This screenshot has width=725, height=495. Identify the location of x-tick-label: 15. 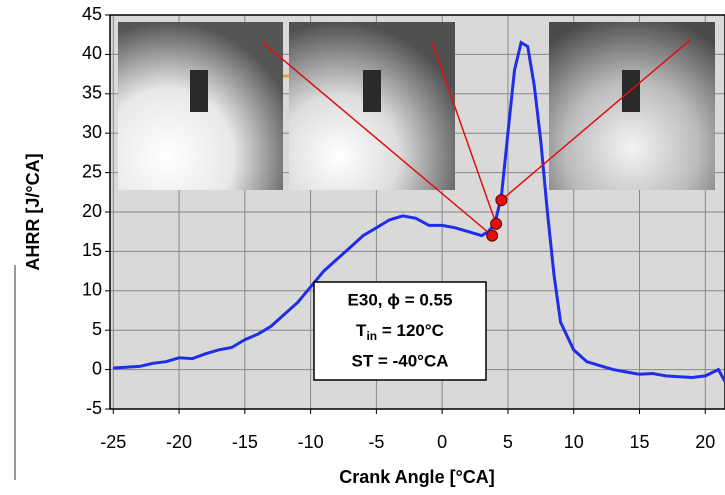
(639, 442).